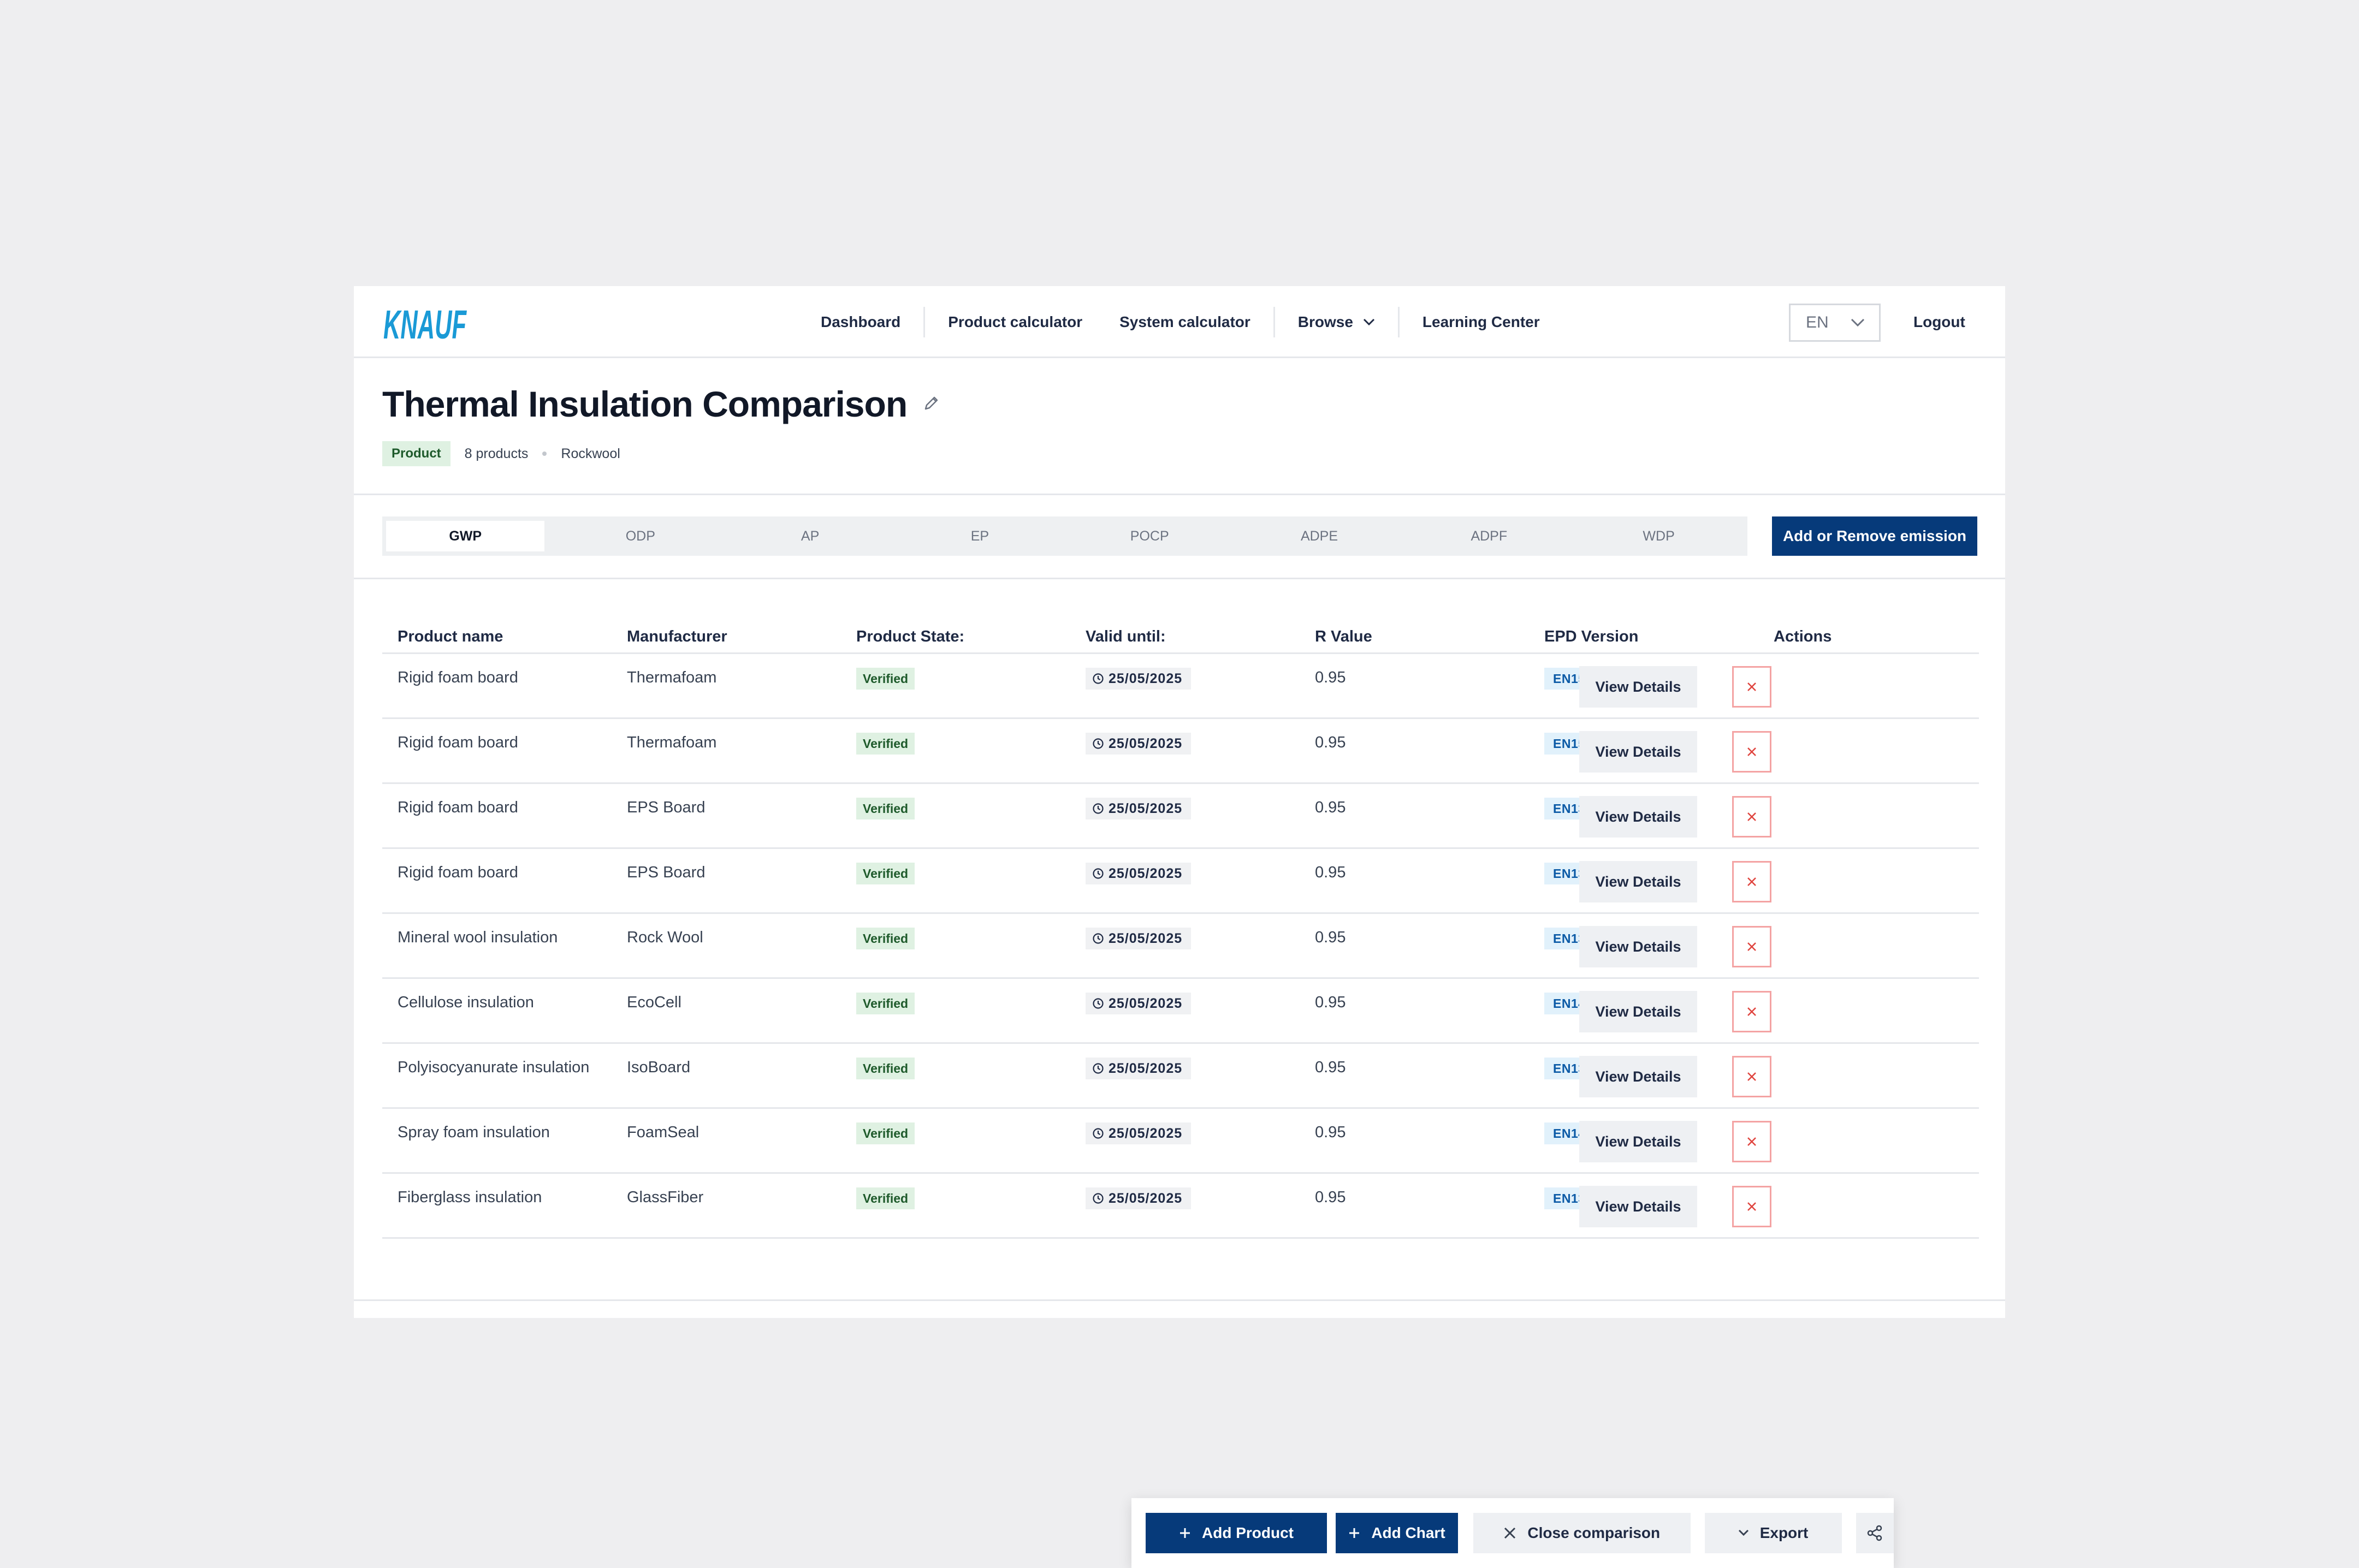 Image resolution: width=2359 pixels, height=1568 pixels. I want to click on manufacturer: Rock Wool, so click(665, 937).